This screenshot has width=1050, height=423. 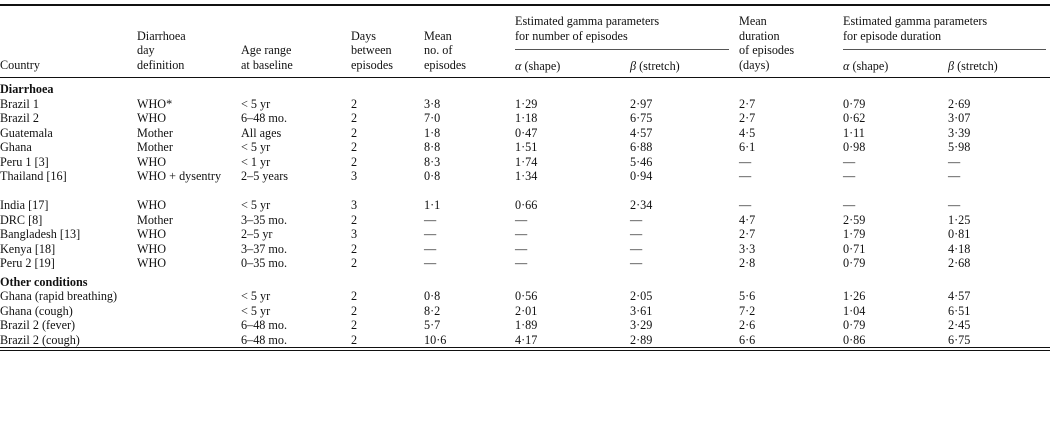 What do you see at coordinates (895, 66) in the screenshot?
I see `header-alpha-duration: α (shape)` at bounding box center [895, 66].